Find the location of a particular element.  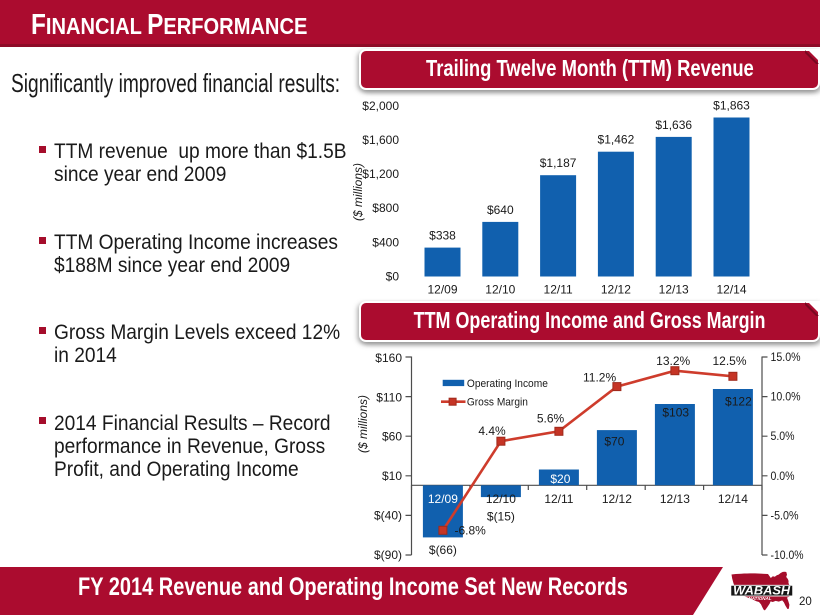

svg-text: $2,000 is located at coordinates (380, 106).